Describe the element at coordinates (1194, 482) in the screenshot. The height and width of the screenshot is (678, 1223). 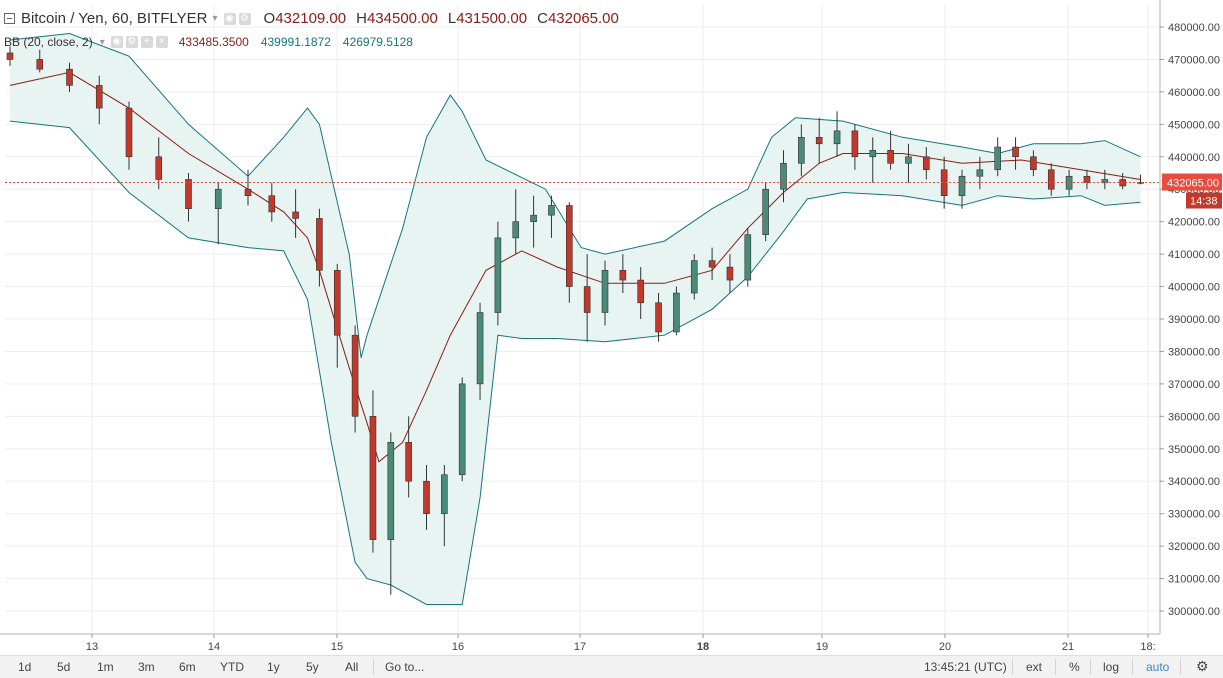
I see `price-tick-label: 340000.00` at that location.